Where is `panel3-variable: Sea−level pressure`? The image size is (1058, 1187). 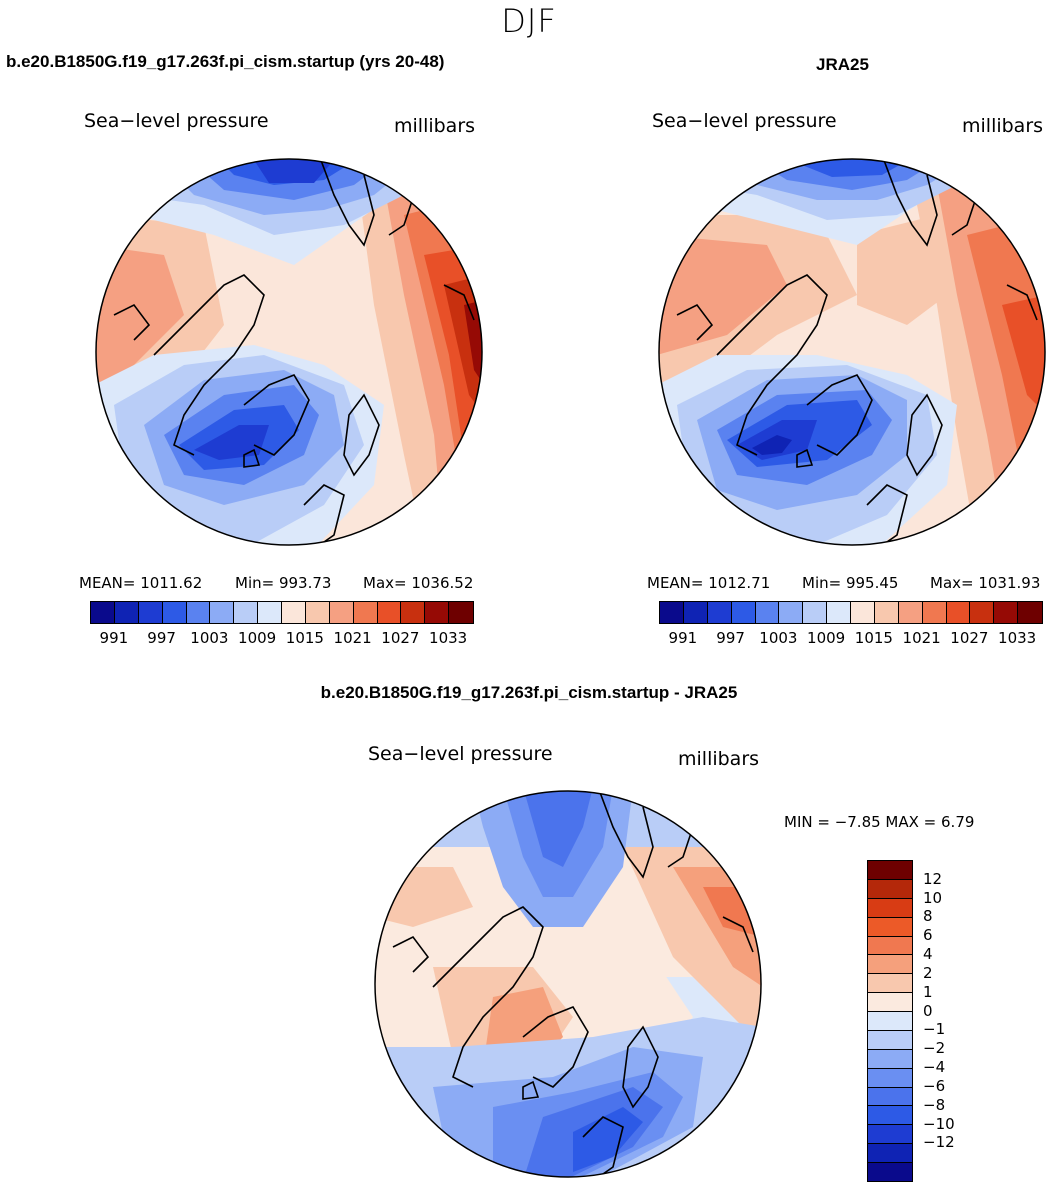
panel3-variable: Sea−level pressure is located at coordinates (460, 754).